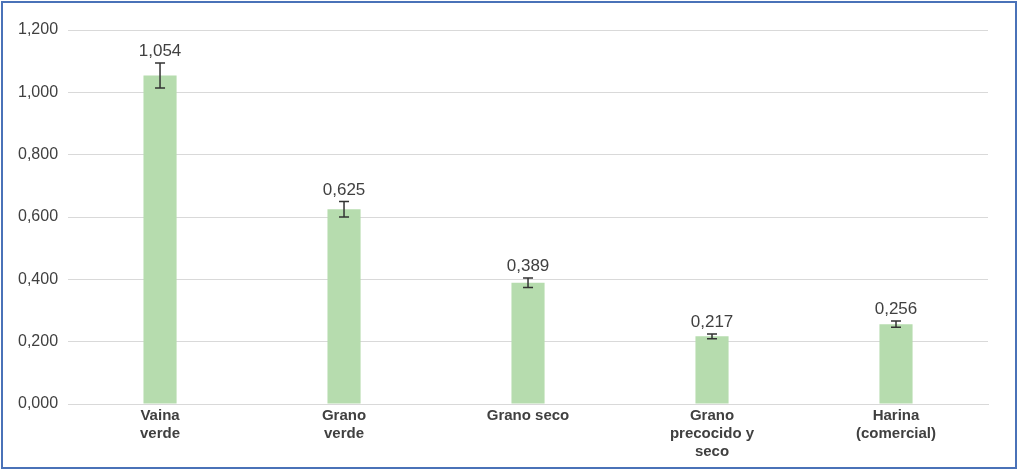 Image resolution: width=1018 pixels, height=470 pixels. I want to click on y-tick-label: 1,200, so click(38, 29).